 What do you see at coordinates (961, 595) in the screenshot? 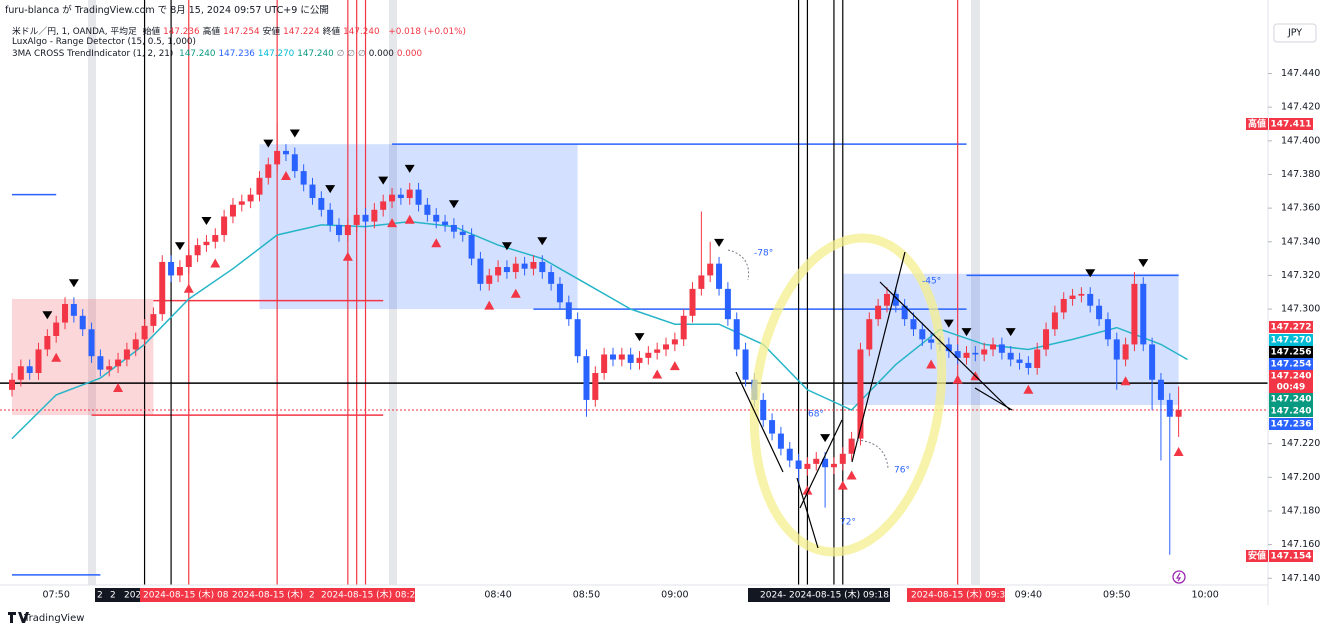
I see `time-badge-text: 2024-08-15 (木) 09:32` at bounding box center [961, 595].